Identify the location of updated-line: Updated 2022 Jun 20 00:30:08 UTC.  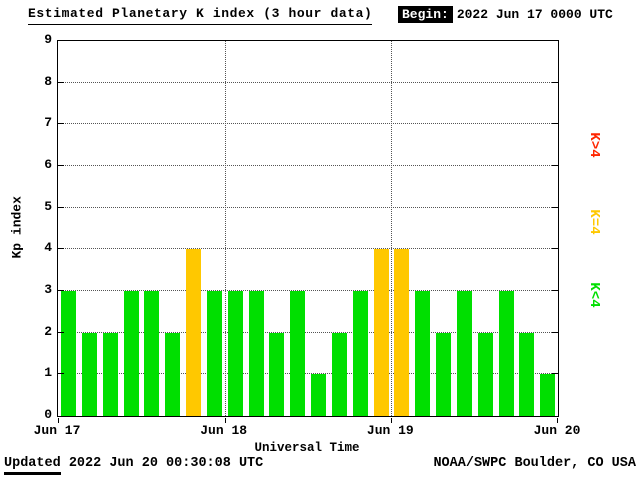
(134, 465).